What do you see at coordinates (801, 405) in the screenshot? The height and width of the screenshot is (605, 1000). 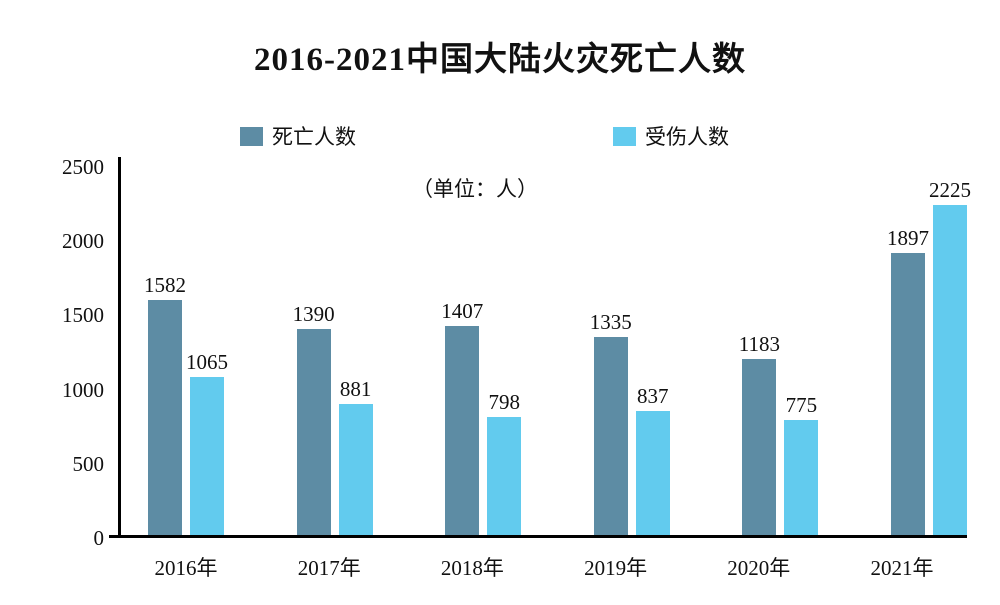 I see `bar-value-label: 775` at bounding box center [801, 405].